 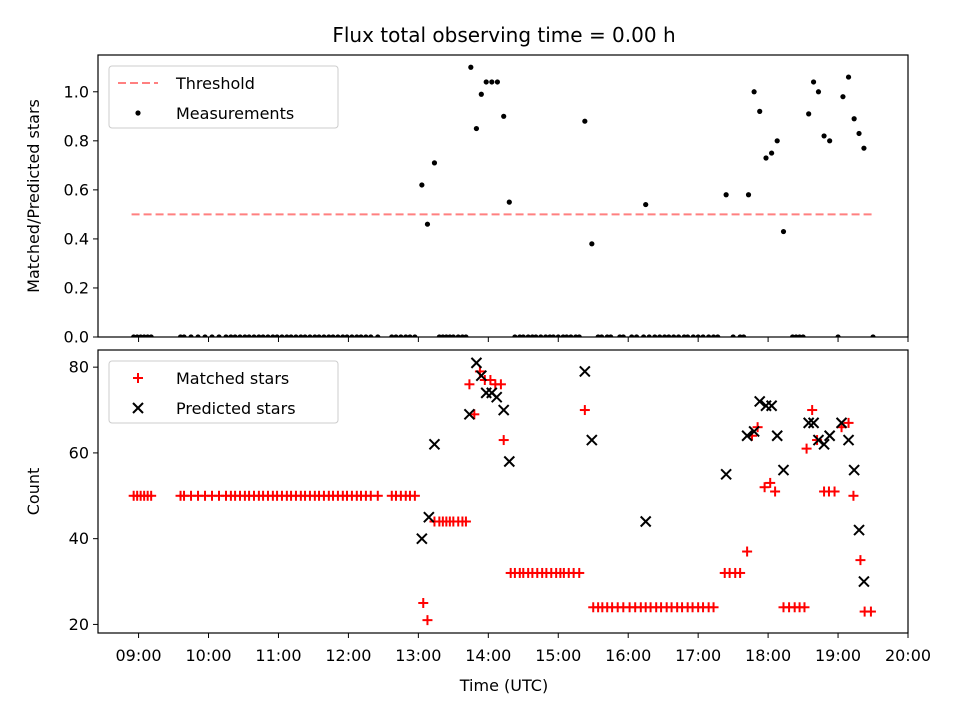 I want to click on x-tick-label: 19:00, so click(x=838, y=655).